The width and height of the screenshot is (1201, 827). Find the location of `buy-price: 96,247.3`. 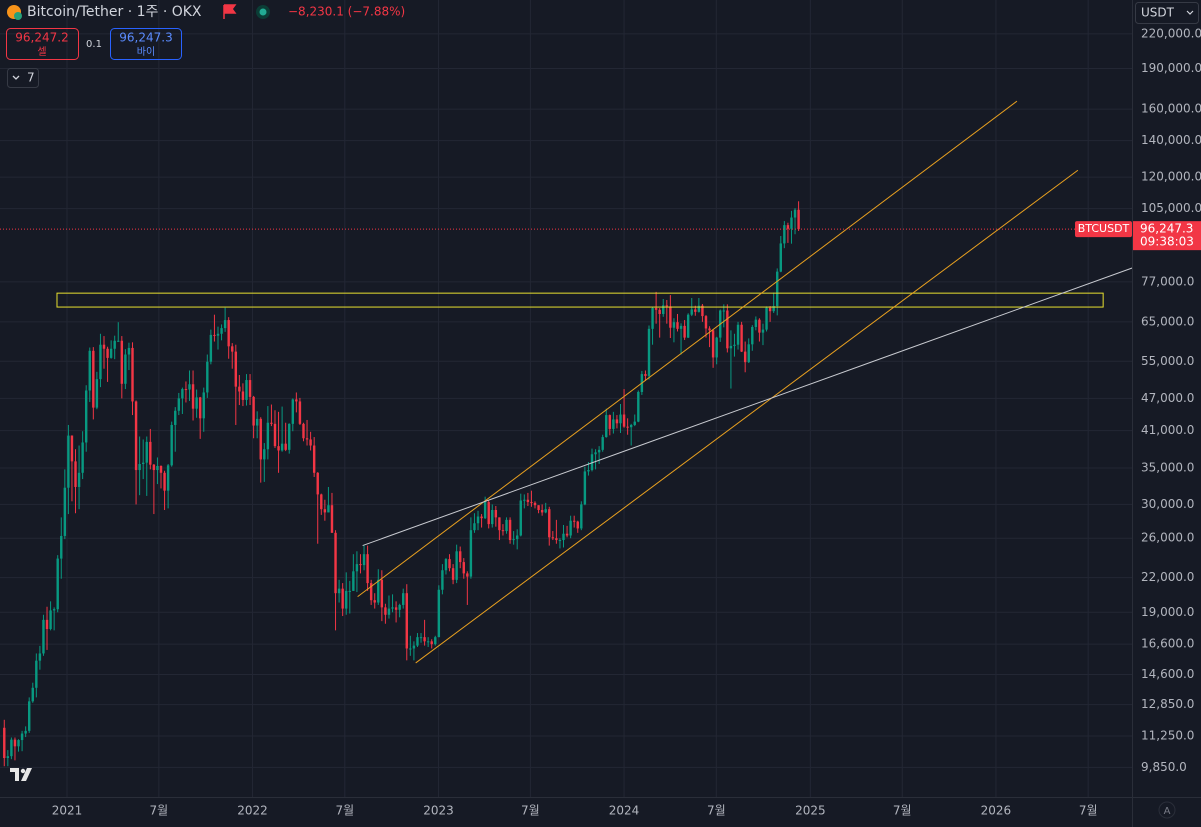

buy-price: 96,247.3 is located at coordinates (145, 38).